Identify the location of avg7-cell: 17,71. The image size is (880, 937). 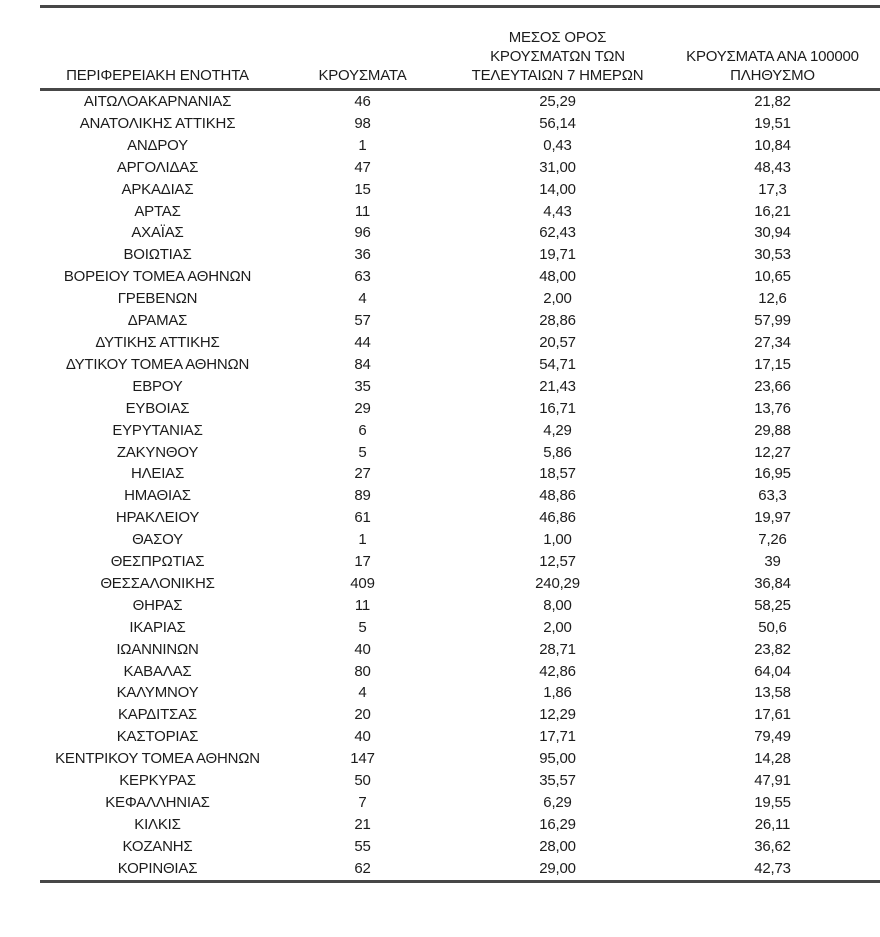
(557, 737).